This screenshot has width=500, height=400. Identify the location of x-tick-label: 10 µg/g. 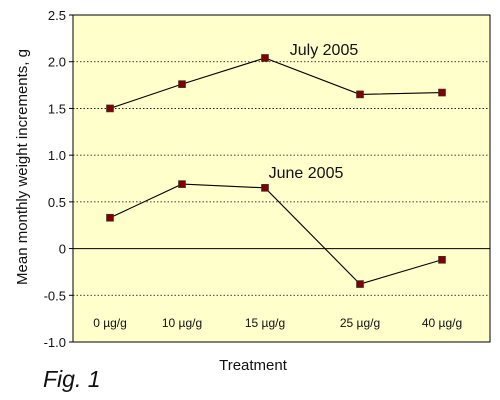
(182, 323).